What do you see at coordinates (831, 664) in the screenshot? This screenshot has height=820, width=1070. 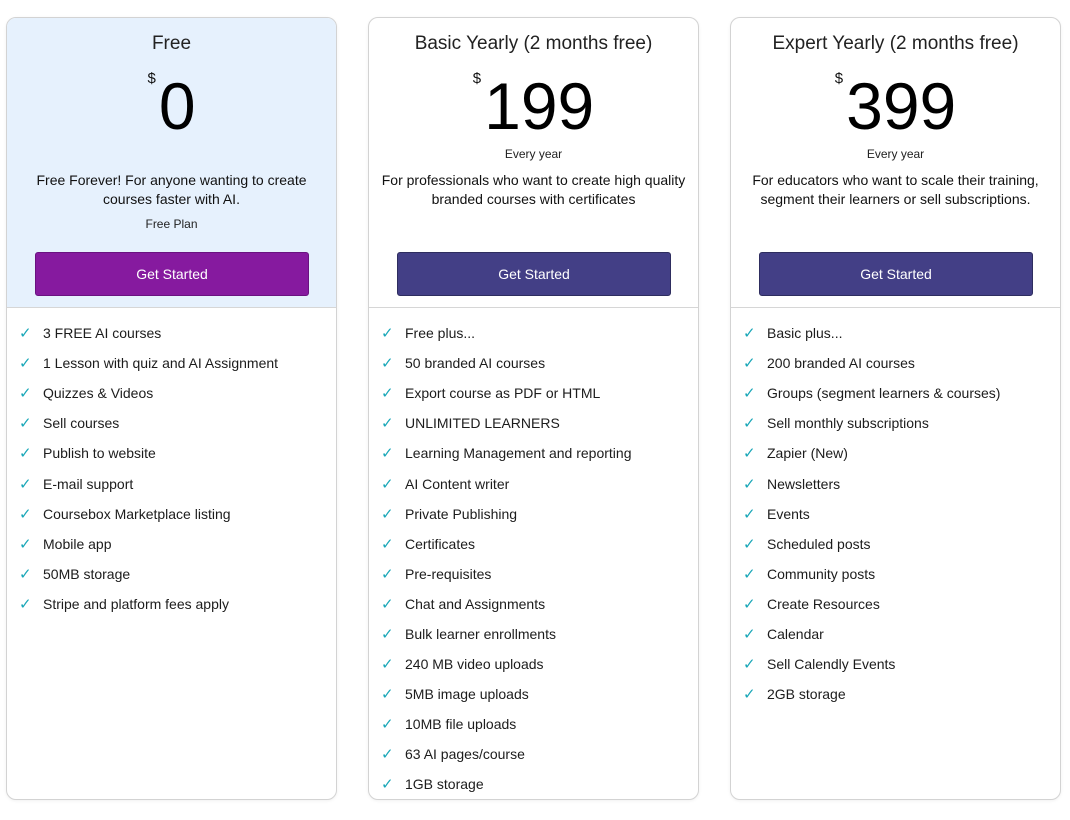 I see `feature-label: Sell Calendly Events` at bounding box center [831, 664].